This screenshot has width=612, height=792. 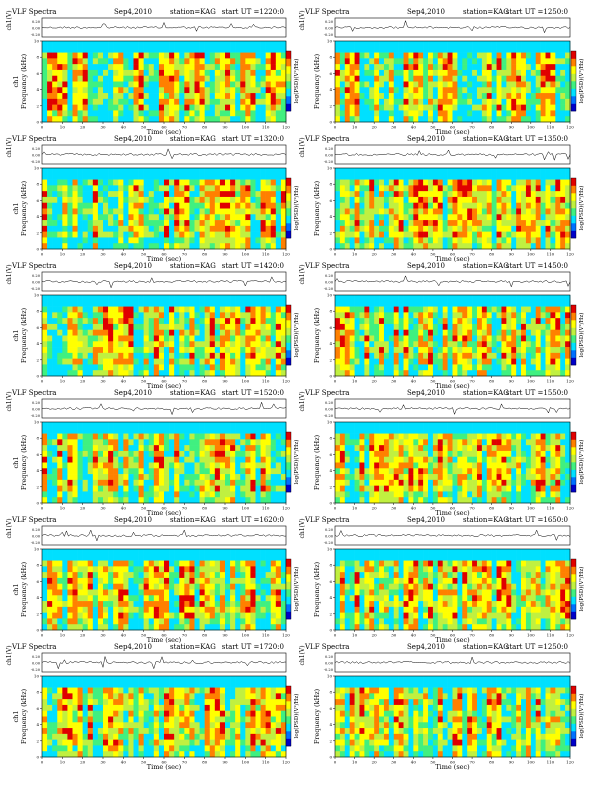 I want to click on panel-title: VLF Spectra, so click(x=33, y=12).